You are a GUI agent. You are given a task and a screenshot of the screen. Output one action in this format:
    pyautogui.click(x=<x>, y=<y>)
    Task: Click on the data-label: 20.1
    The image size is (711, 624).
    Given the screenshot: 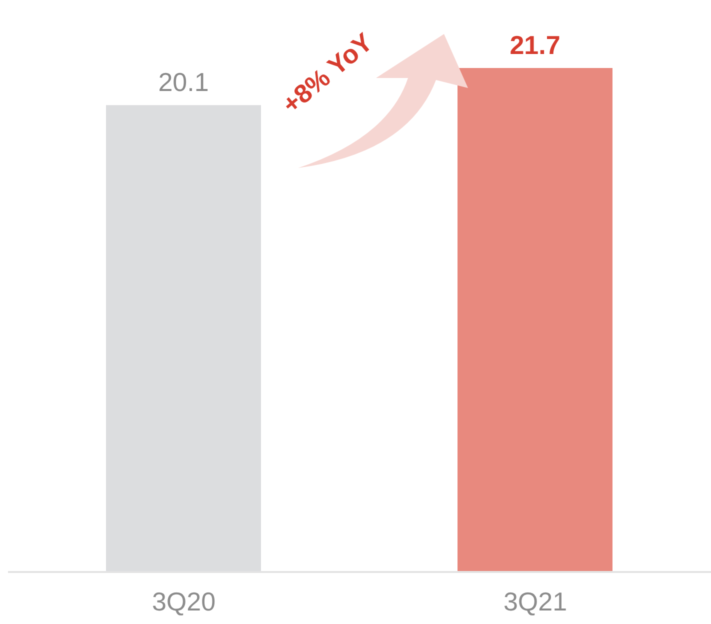 What is the action you would take?
    pyautogui.click(x=183, y=82)
    